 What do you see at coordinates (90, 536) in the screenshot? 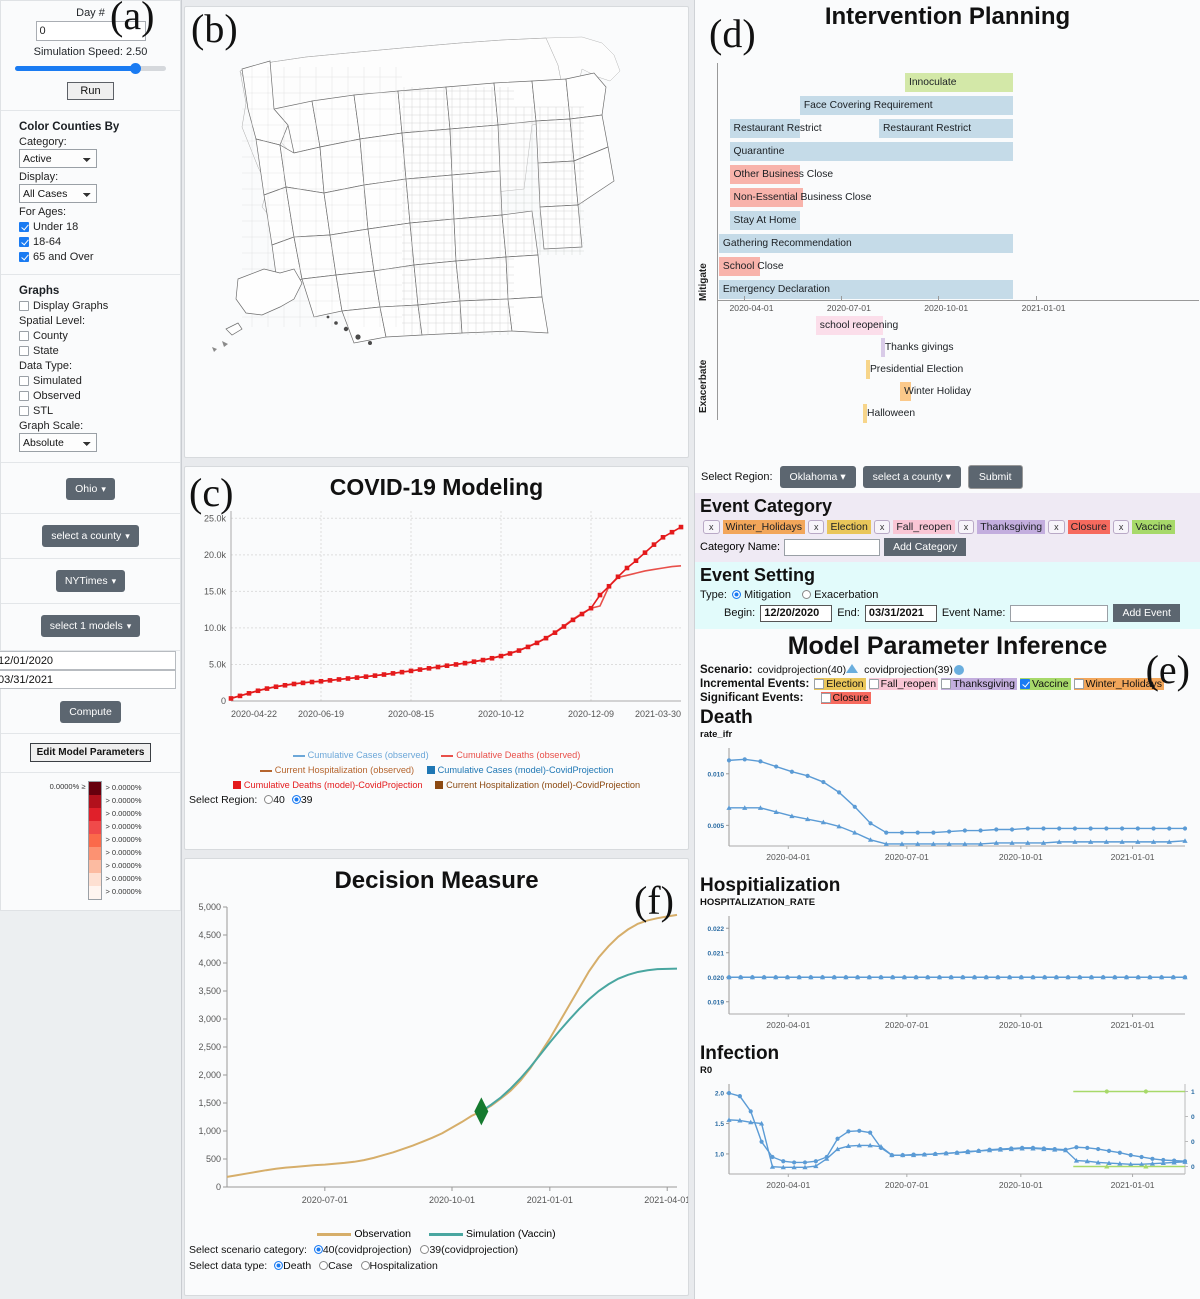
I see `county-dropdown-button: select a county` at bounding box center [90, 536].